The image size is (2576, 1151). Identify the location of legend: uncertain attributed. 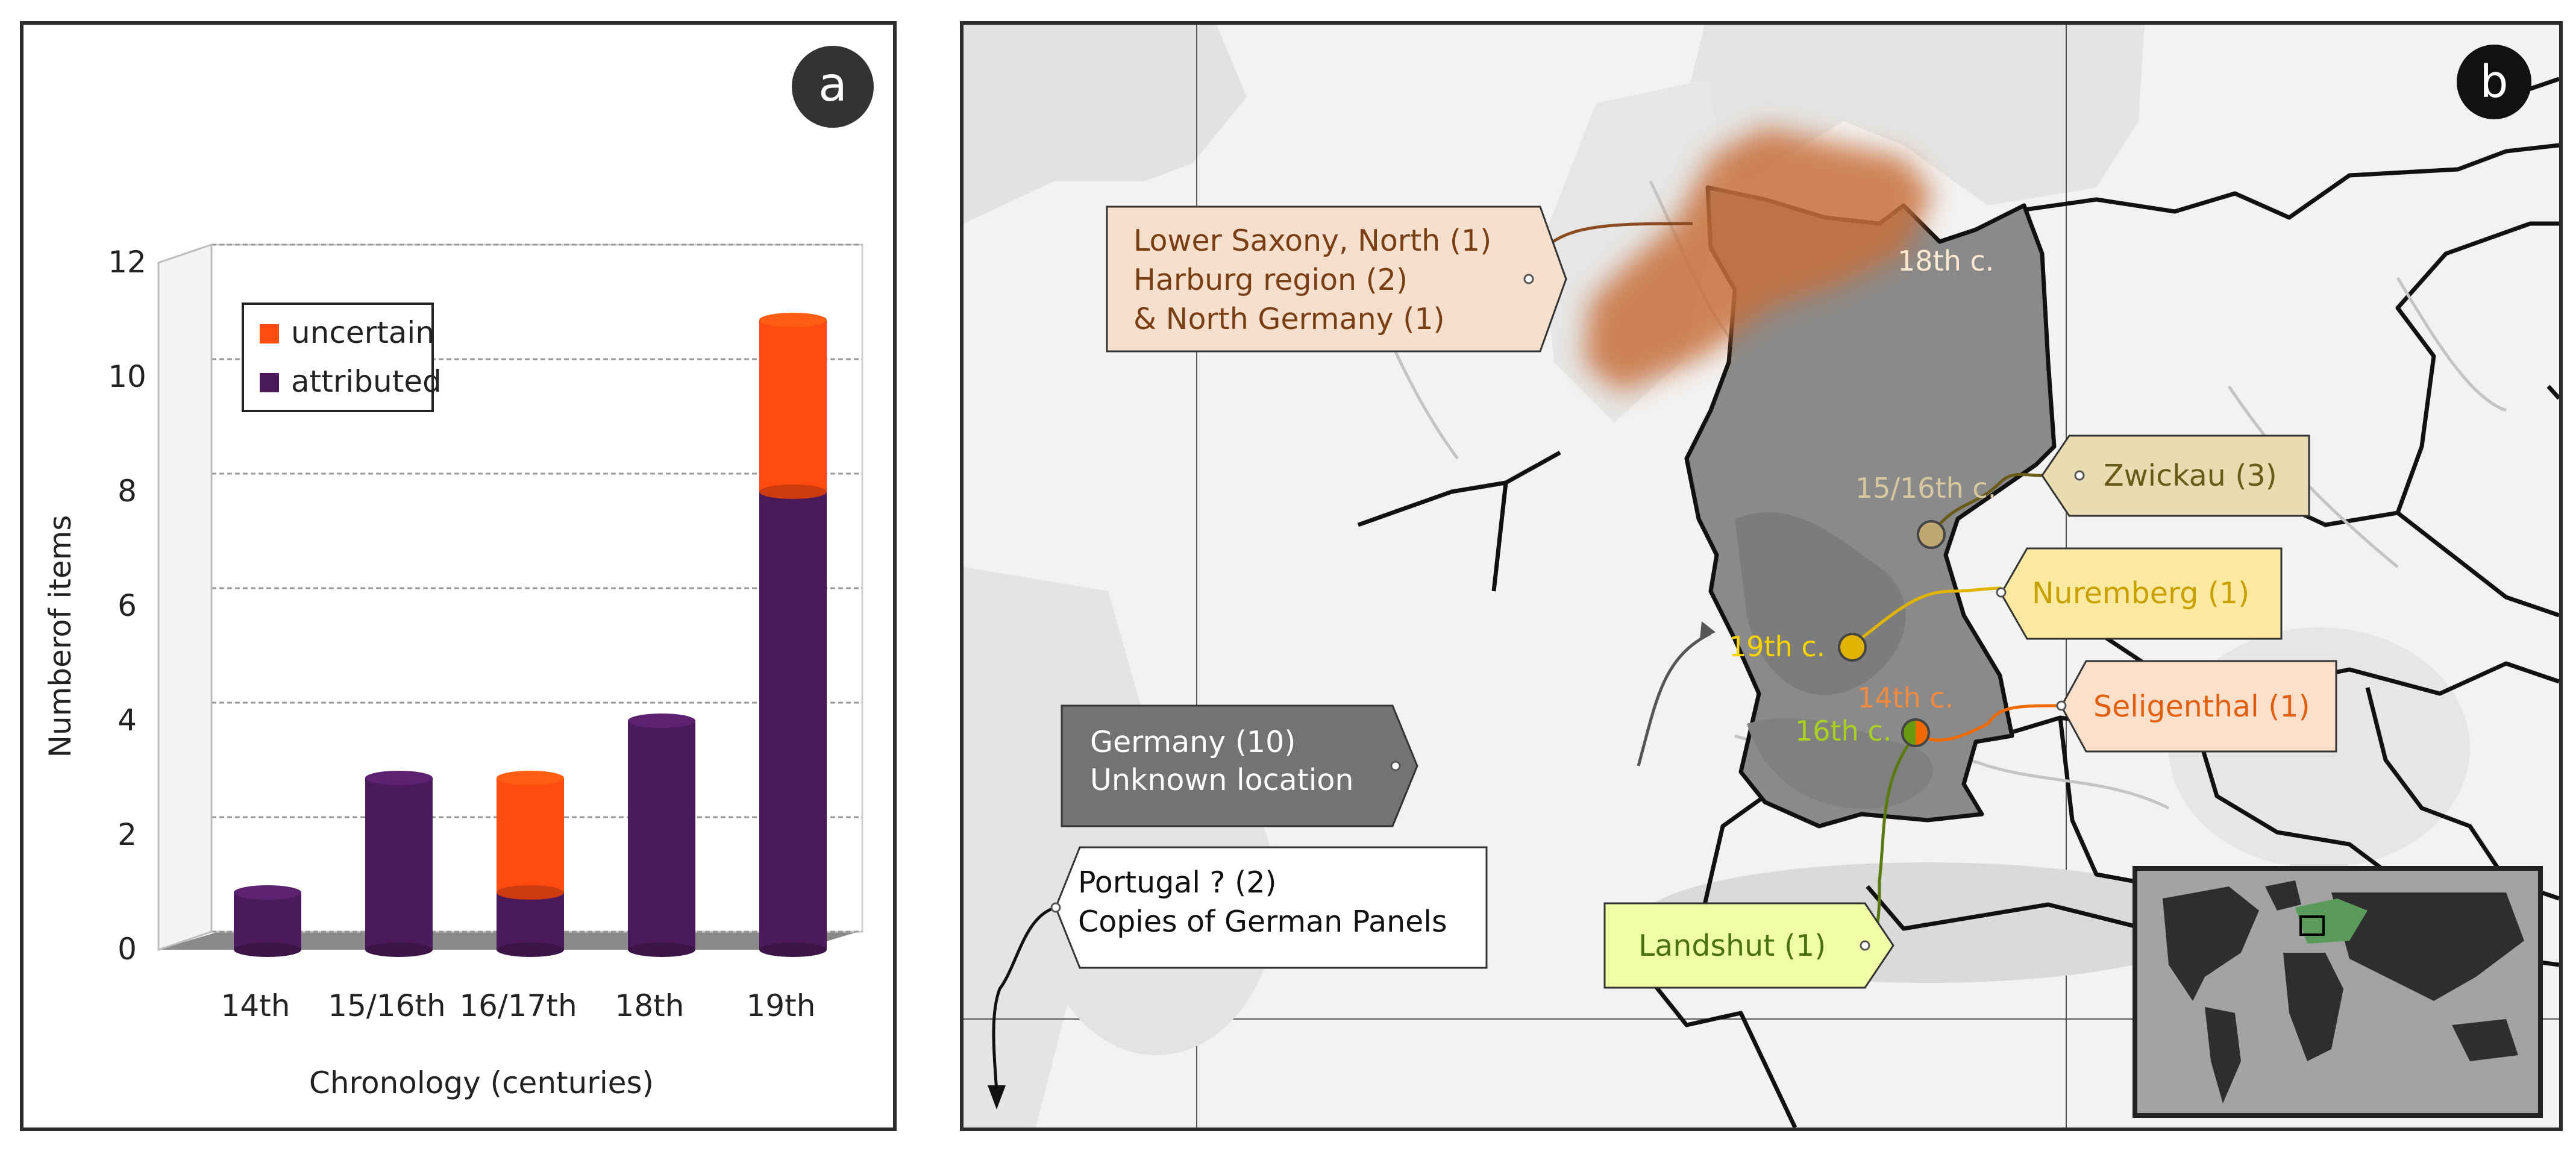
(342, 357).